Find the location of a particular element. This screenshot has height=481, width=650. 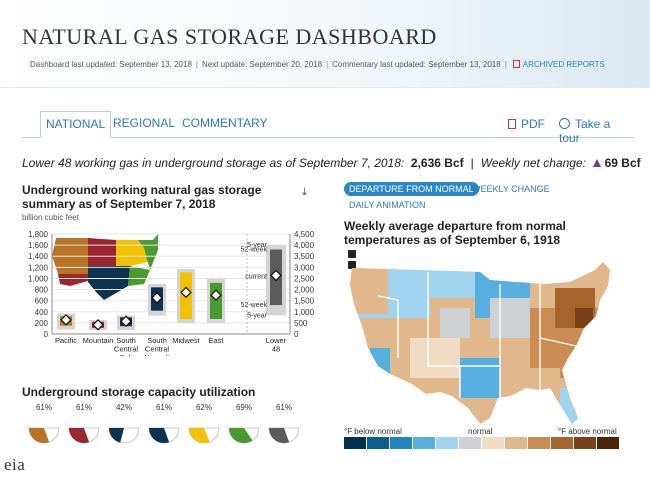

fifty-two-week-range-bar is located at coordinates (216, 300).